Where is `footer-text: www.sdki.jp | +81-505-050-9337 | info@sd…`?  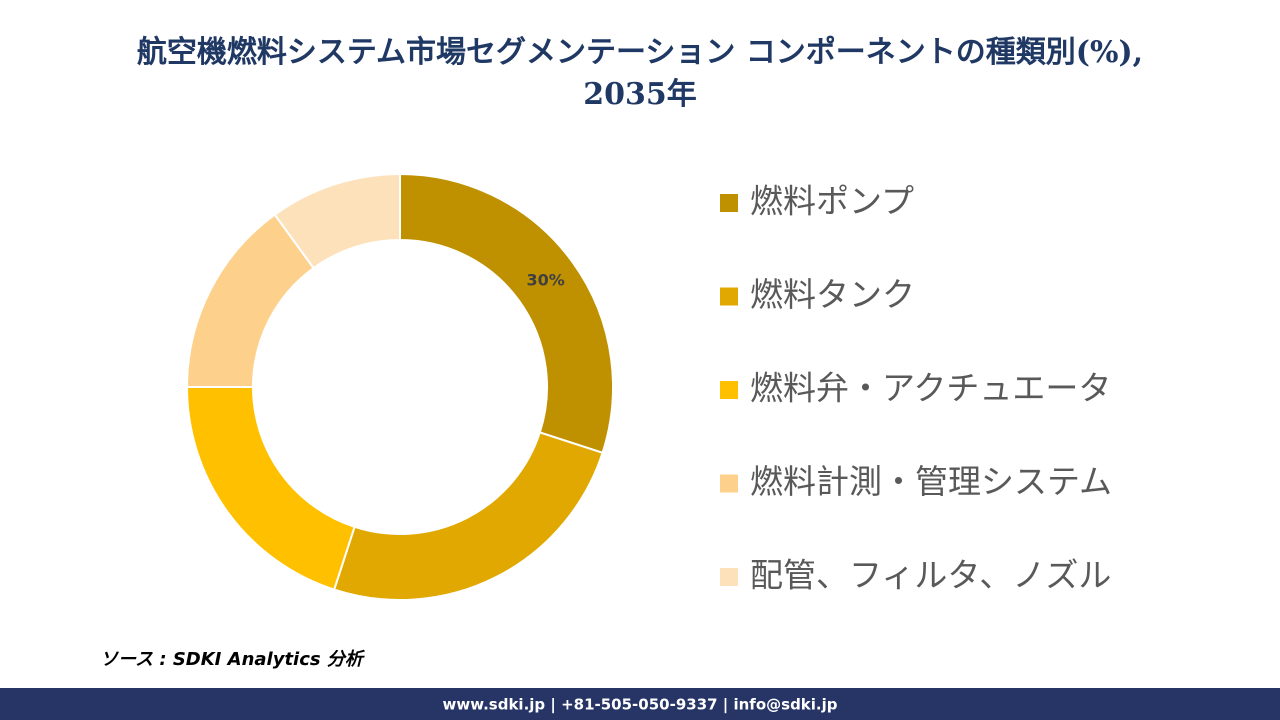 footer-text: www.sdki.jp | +81-505-050-9337 | info@sd… is located at coordinates (639, 705).